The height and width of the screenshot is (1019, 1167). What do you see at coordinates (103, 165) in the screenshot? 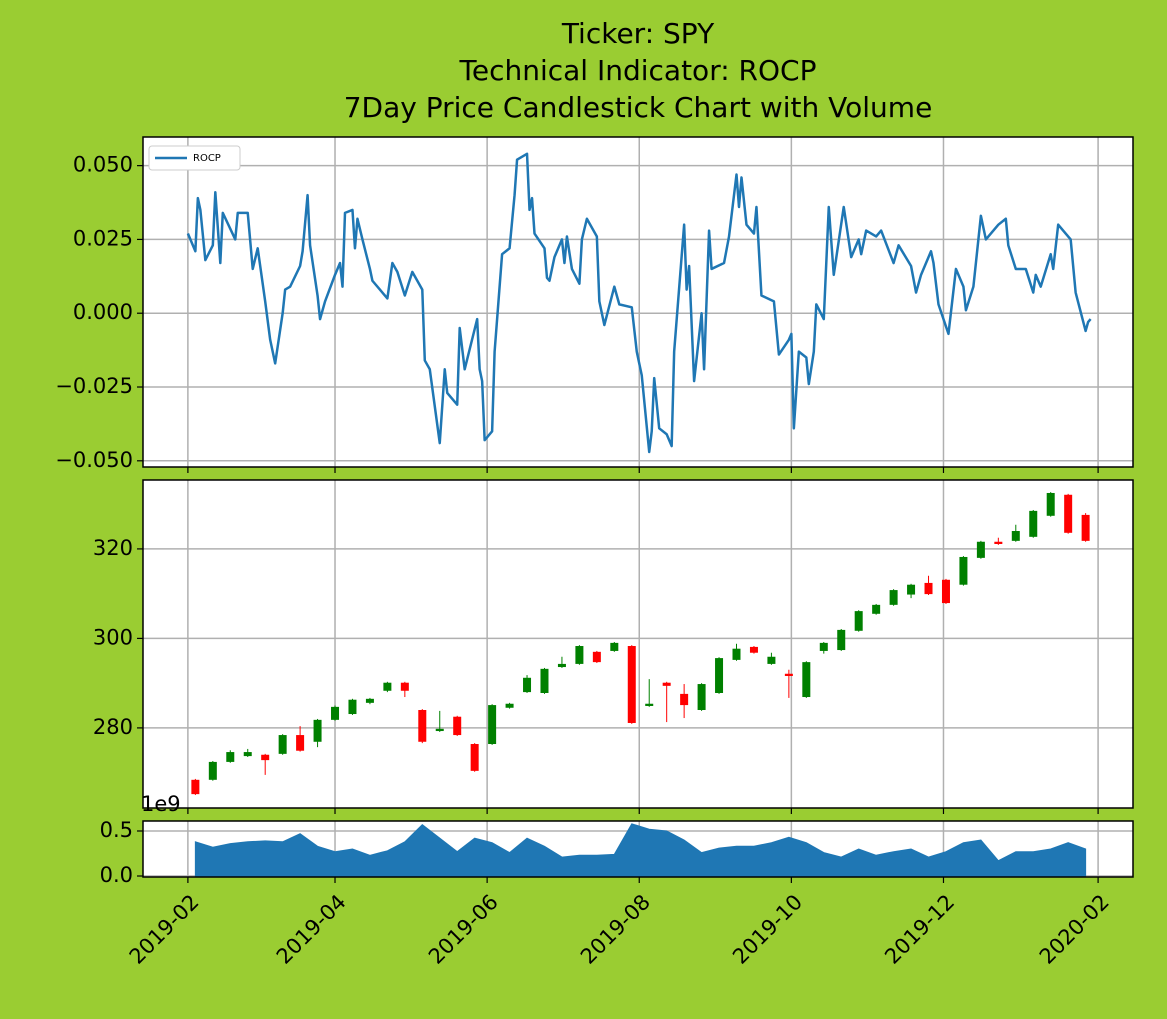
I see `y-tick-label: 0.050` at bounding box center [103, 165].